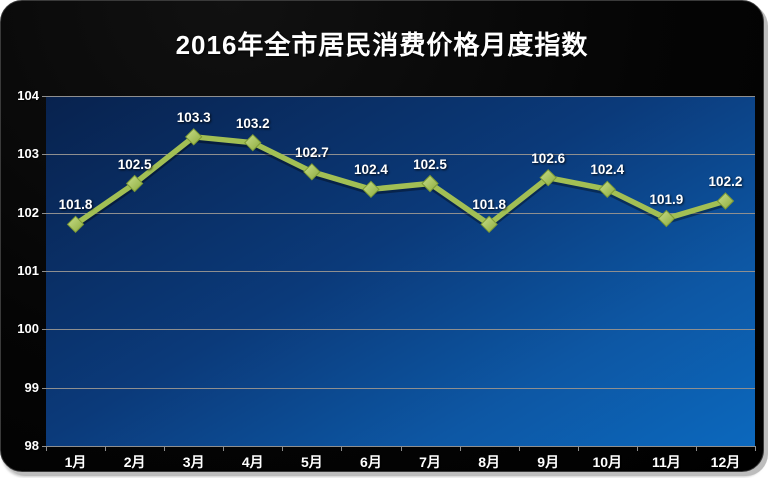  What do you see at coordinates (28, 154) in the screenshot?
I see `y-axis-label: 103` at bounding box center [28, 154].